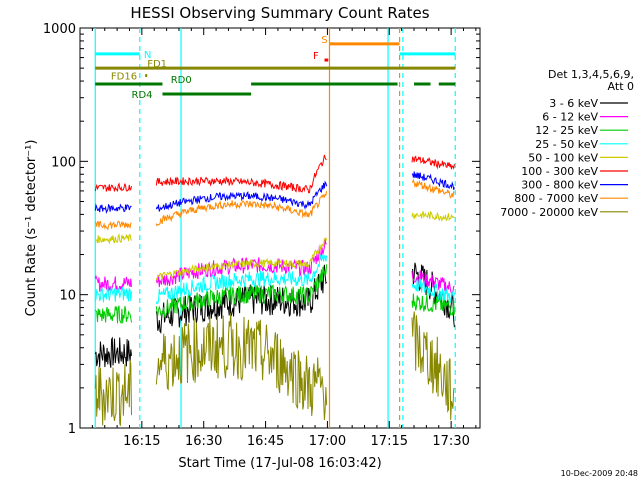 The height and width of the screenshot is (480, 640). Describe the element at coordinates (124, 77) in the screenshot. I see `flag-fd16-label: FD16` at that location.